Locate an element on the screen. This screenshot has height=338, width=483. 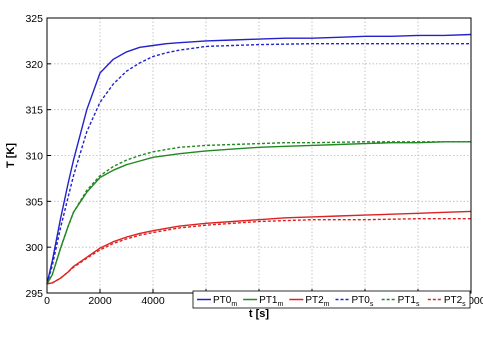
legend-entry: PT1s is located at coordinates (409, 301).